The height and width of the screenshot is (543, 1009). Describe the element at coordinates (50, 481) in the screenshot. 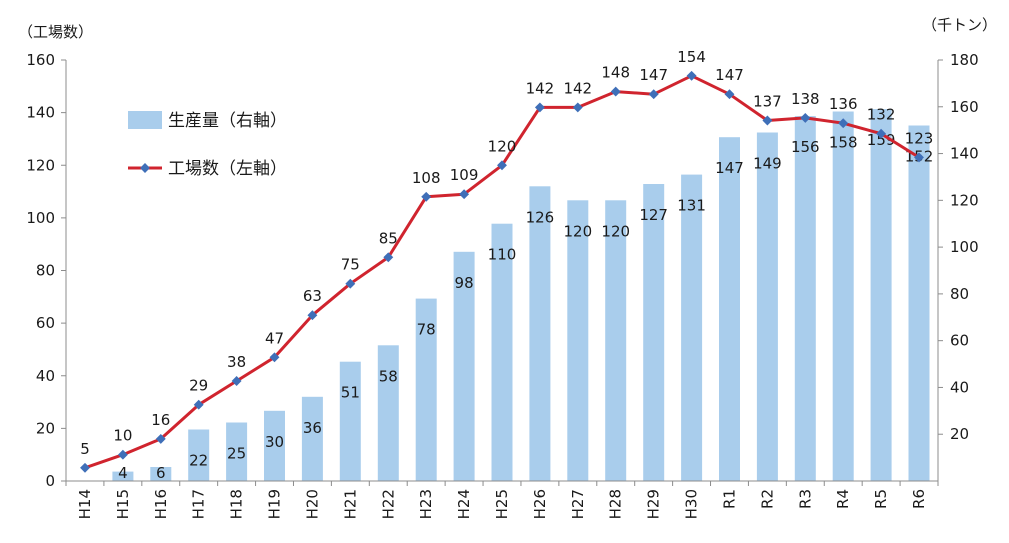

I see `left-tick-label: 0` at that location.